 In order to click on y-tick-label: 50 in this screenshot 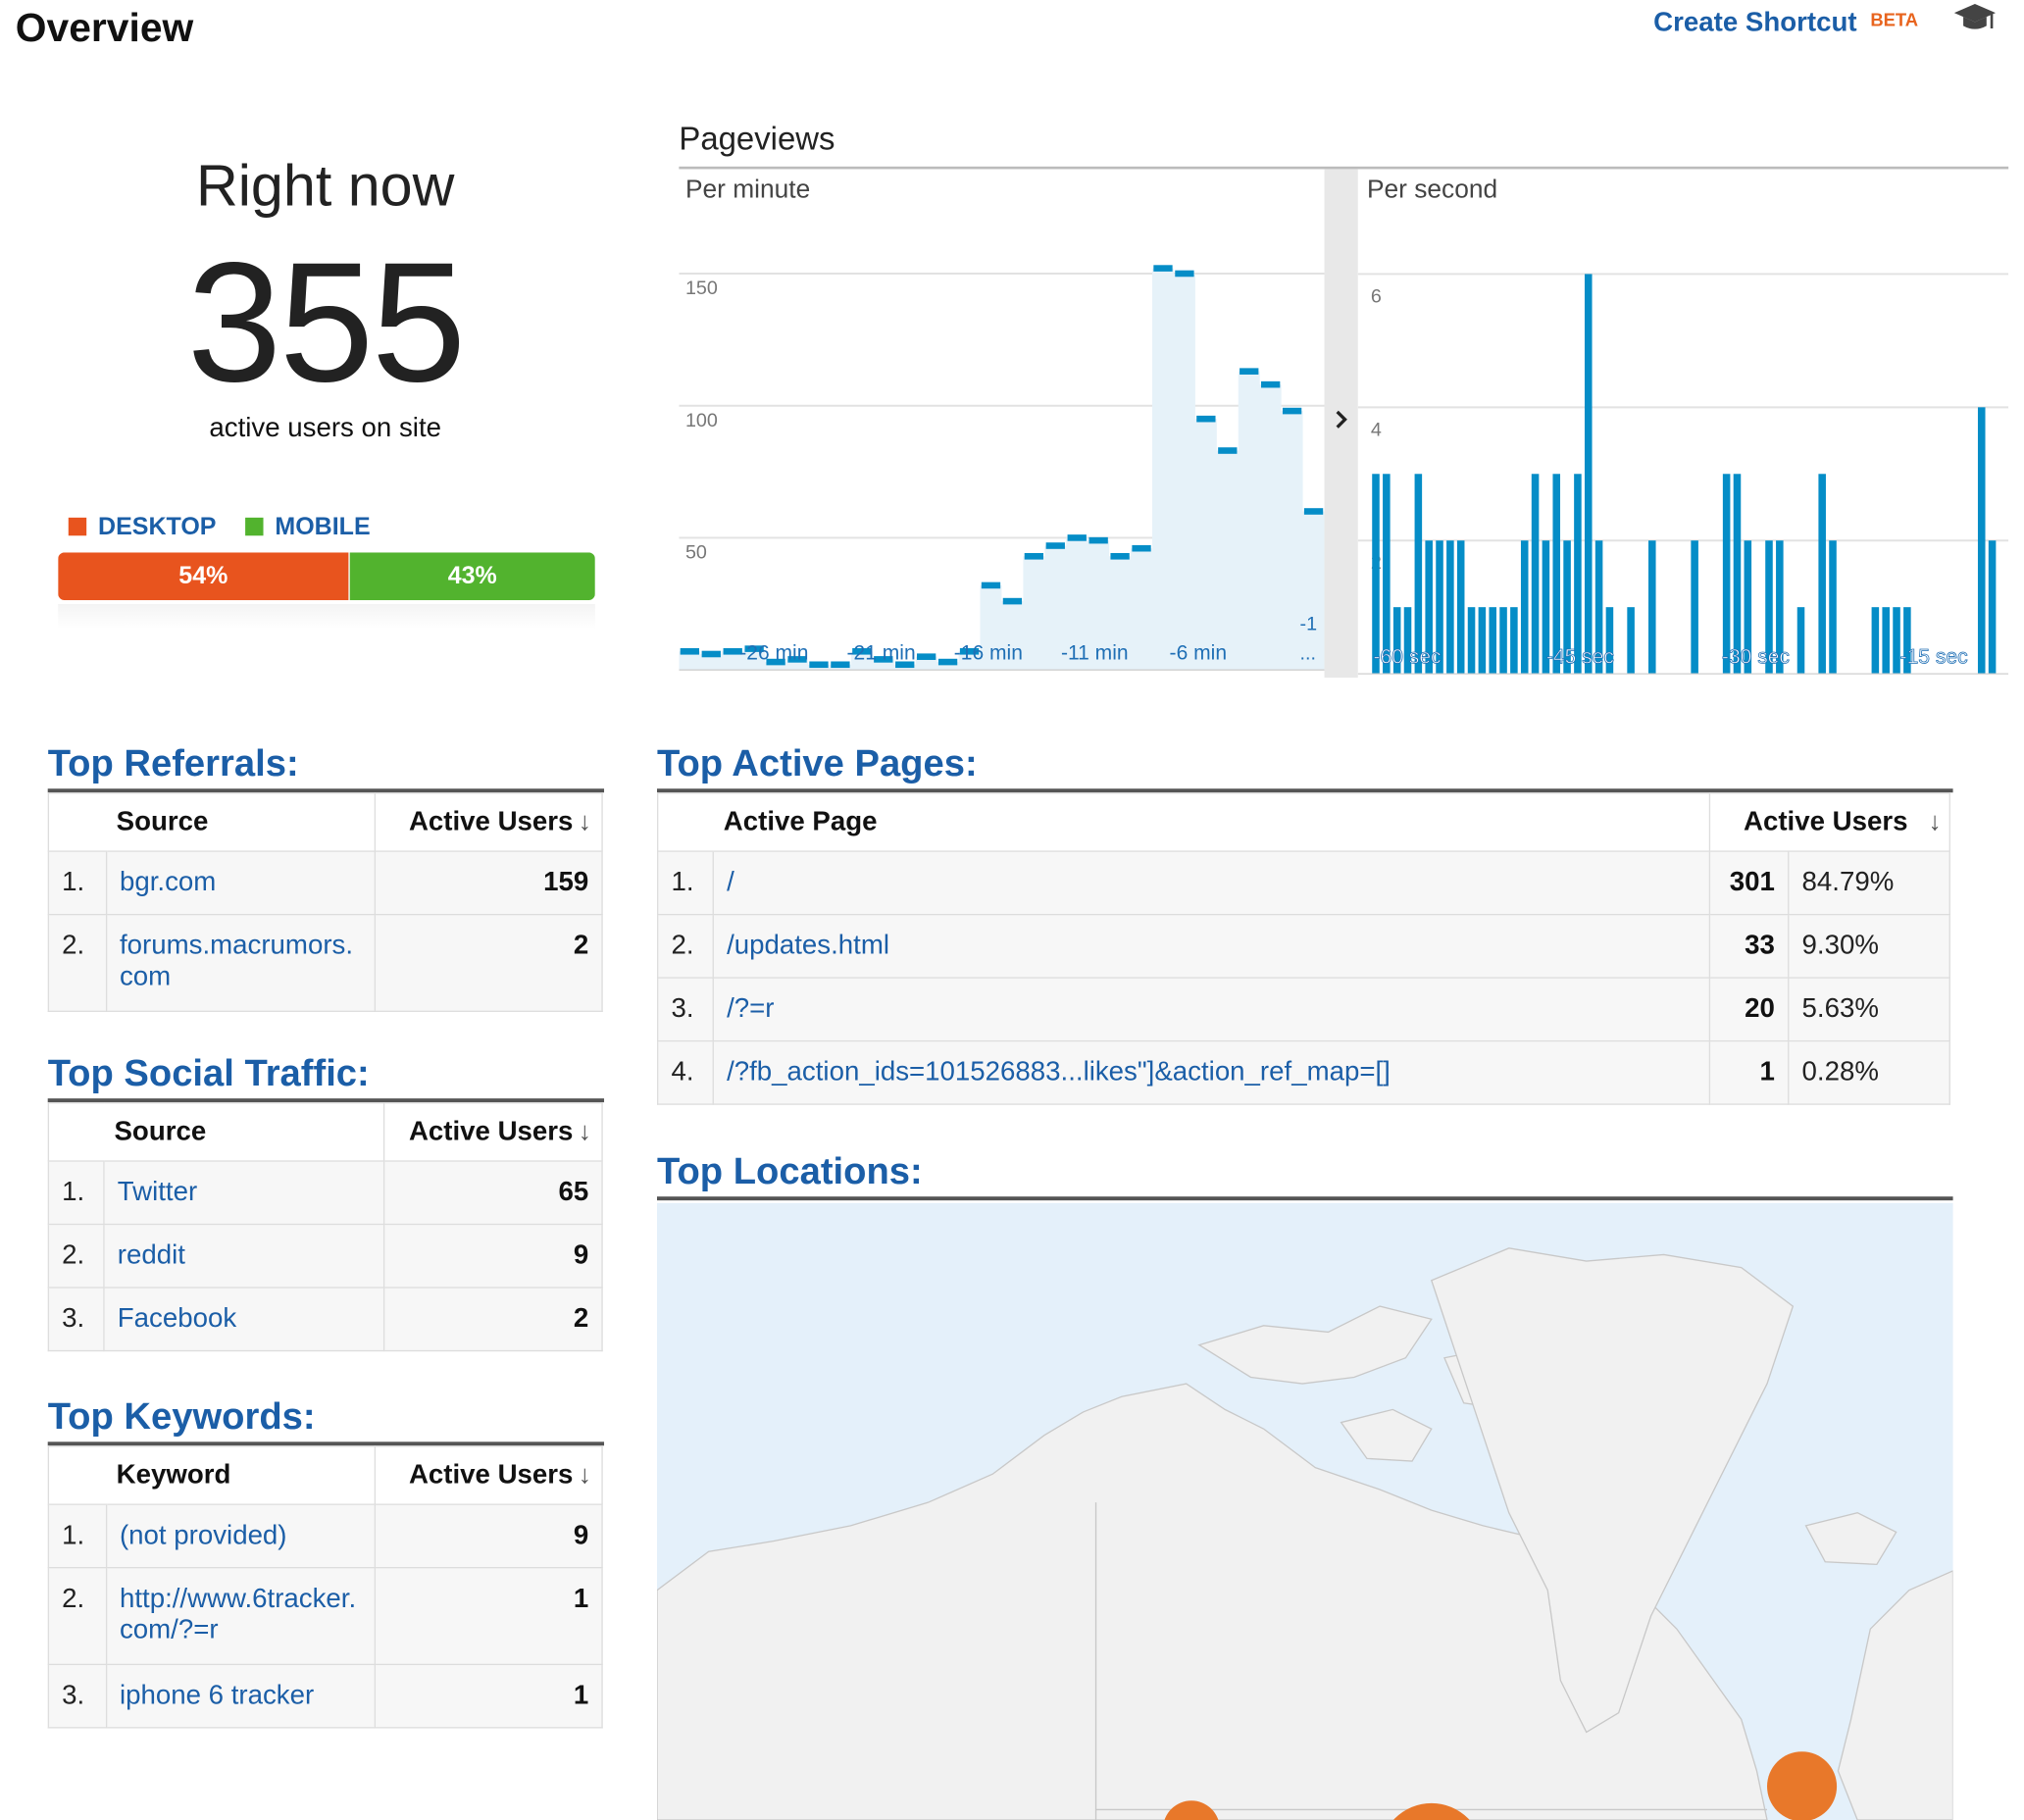, I will do `click(696, 552)`.